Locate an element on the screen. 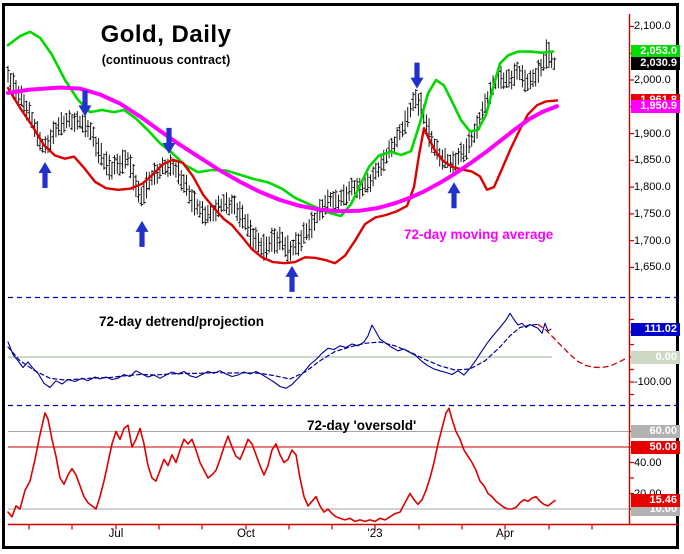 This screenshot has width=684, height=554. detrend-value-badge: 111.02 is located at coordinates (655, 329).